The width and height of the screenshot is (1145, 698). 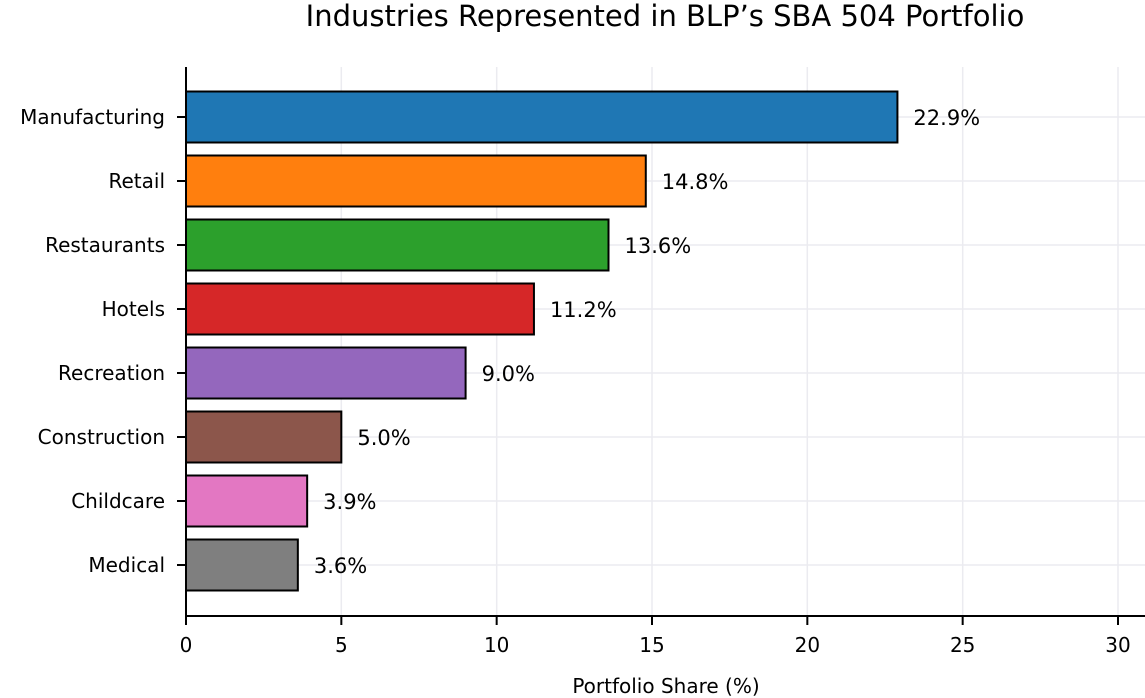 I want to click on x-tick-label: 30, so click(x=1117, y=645).